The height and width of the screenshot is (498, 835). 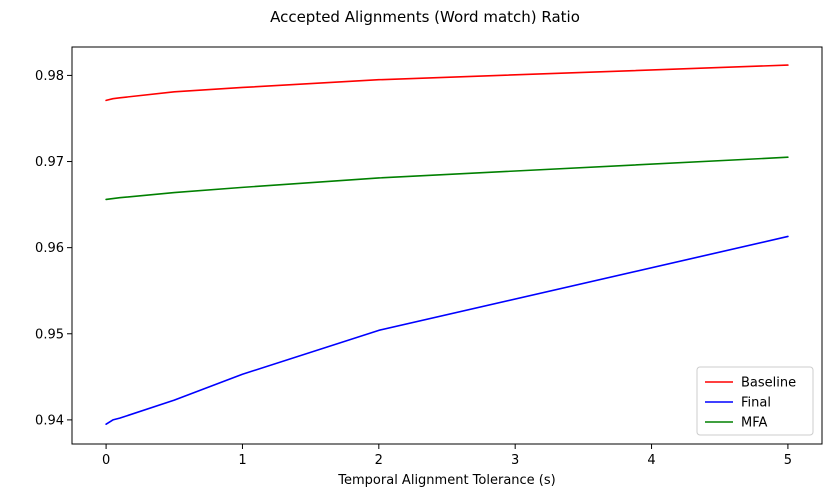 I want to click on legend-label: Final, so click(x=756, y=403).